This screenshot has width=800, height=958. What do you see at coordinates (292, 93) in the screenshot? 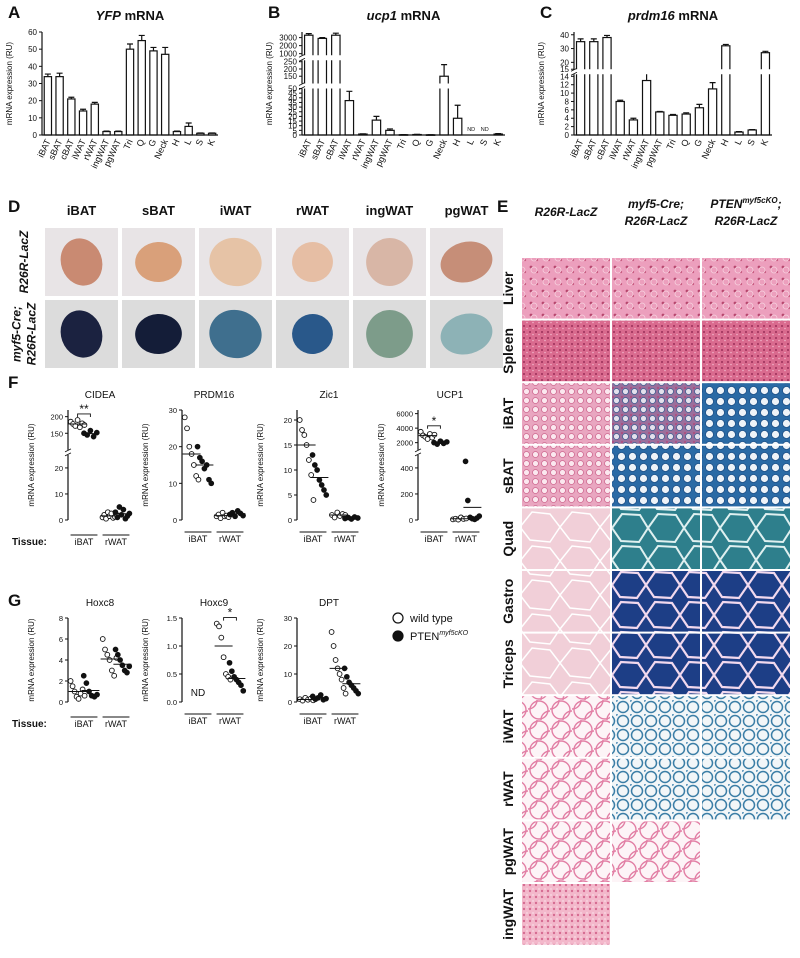
I see `y-tick-label: 45` at bounding box center [292, 93].